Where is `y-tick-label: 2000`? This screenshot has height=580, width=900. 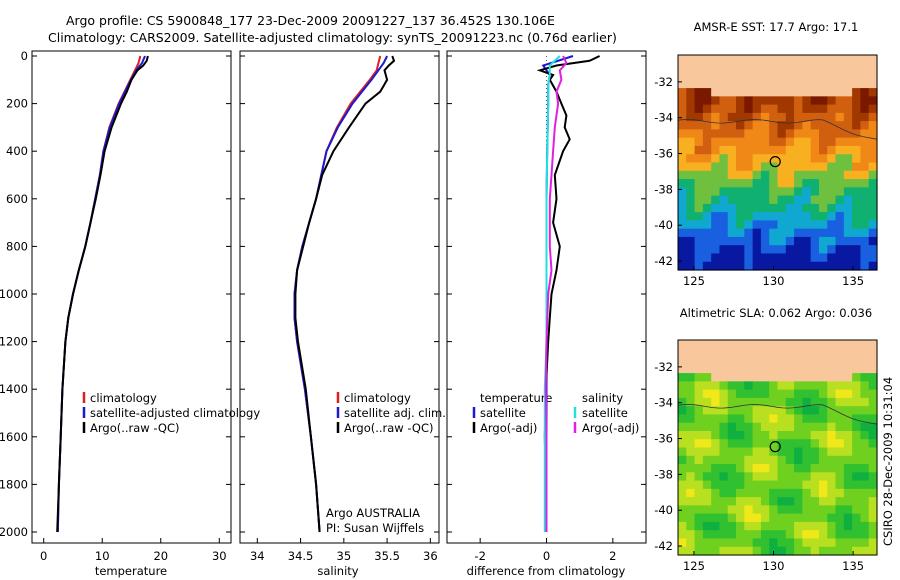
y-tick-label: 2000 is located at coordinates (14, 532).